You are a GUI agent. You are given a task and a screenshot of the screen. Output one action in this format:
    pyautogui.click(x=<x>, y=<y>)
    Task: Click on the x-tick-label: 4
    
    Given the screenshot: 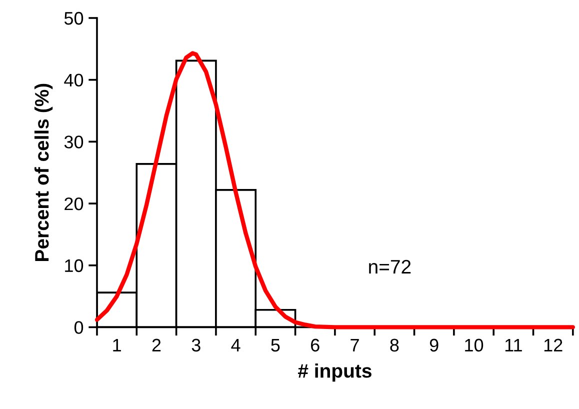 What is the action you would take?
    pyautogui.click(x=235, y=345)
    